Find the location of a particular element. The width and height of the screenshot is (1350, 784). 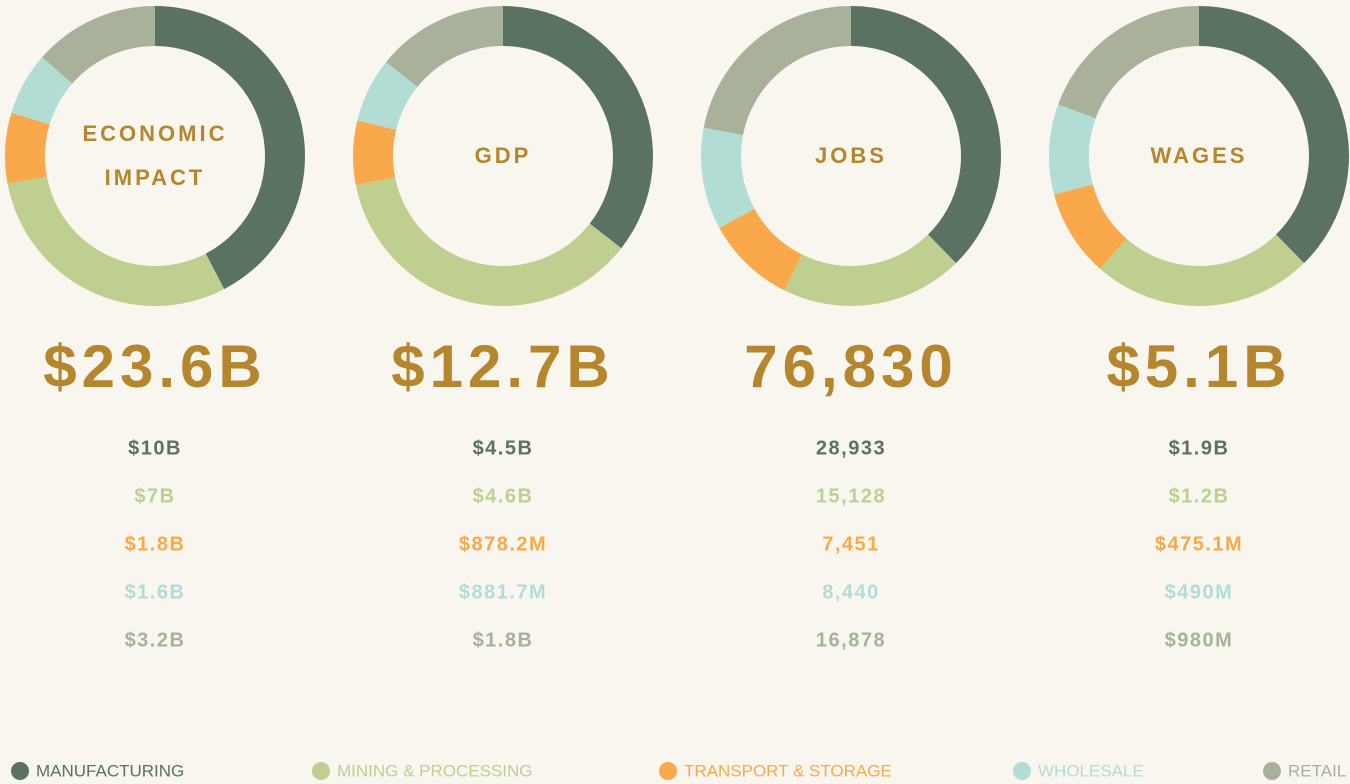

total-label: $12.7B is located at coordinates (502, 366).